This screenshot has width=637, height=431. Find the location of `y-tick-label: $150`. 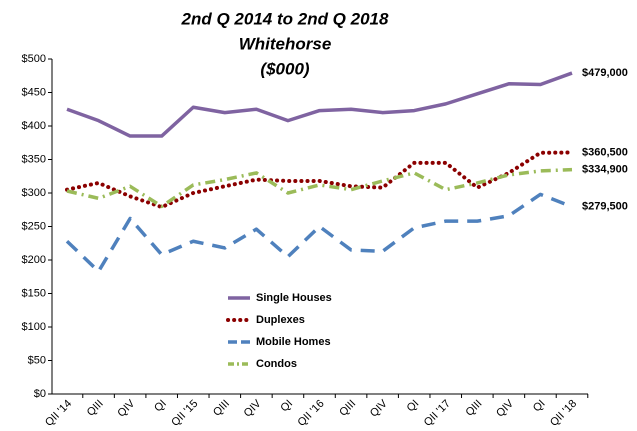

y-tick-label: $150 is located at coordinates (34, 293).